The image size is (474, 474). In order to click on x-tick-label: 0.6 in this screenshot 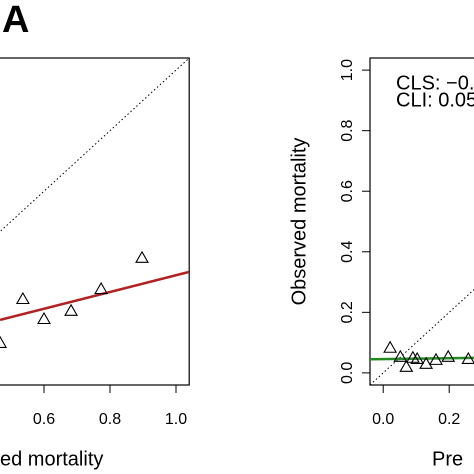, I will do `click(44, 419)`.